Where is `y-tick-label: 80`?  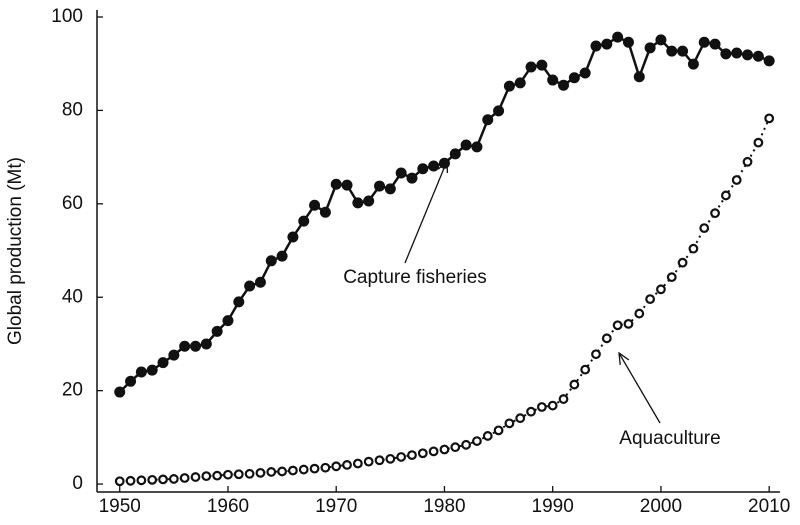
y-tick-label: 80 is located at coordinates (72, 109).